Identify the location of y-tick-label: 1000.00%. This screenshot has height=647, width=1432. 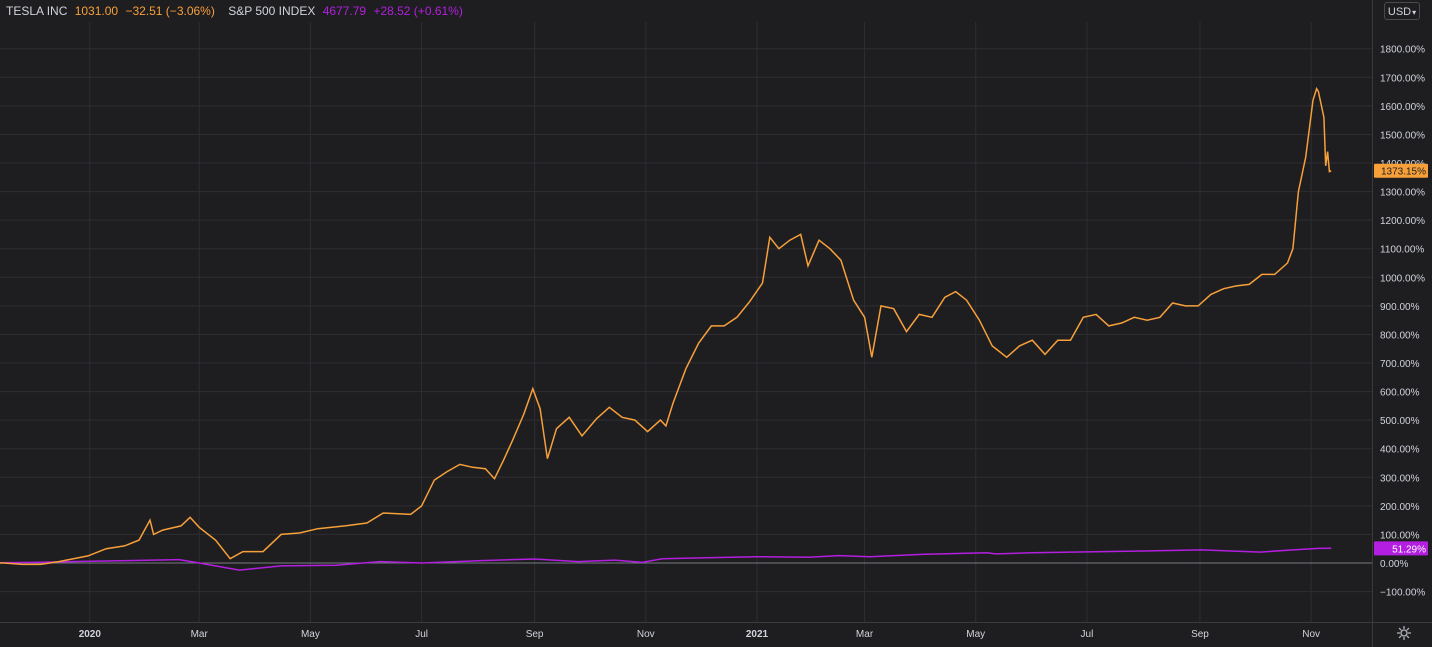
(1402, 278).